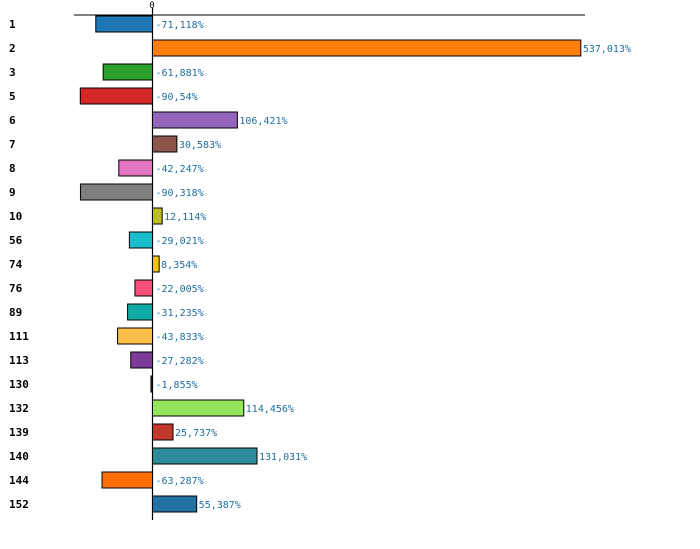 Image resolution: width=700 pixels, height=549 pixels. Describe the element at coordinates (196, 433) in the screenshot. I see `value-label-139: 25,737%` at that location.